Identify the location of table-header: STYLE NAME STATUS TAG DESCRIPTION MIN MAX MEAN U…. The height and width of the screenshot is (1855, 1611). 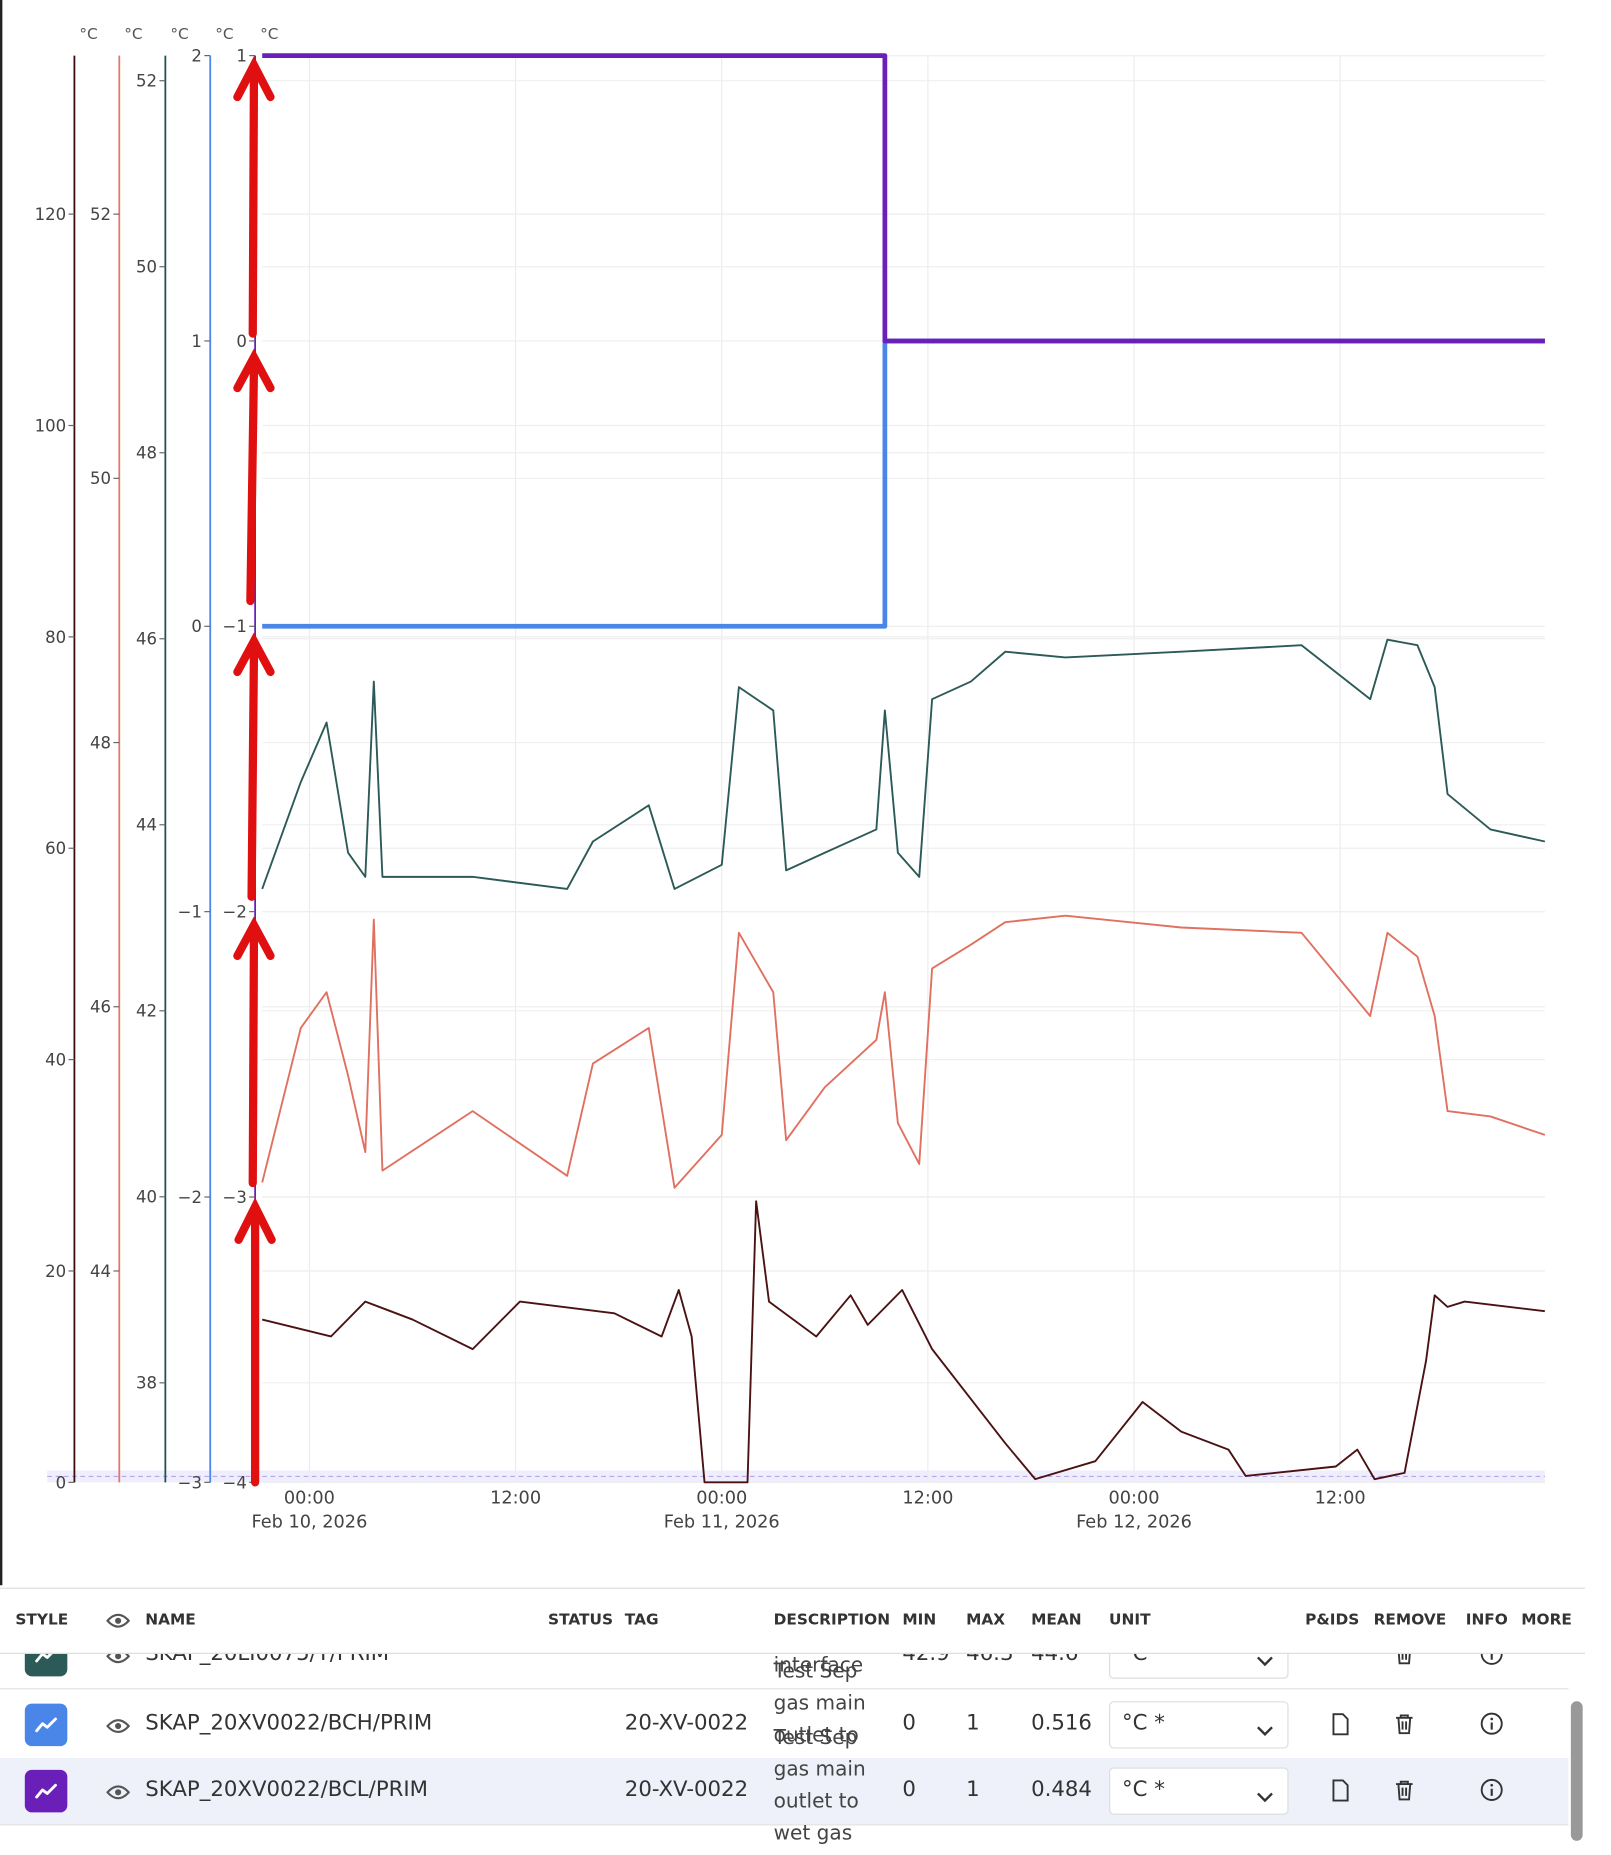
(793, 1621).